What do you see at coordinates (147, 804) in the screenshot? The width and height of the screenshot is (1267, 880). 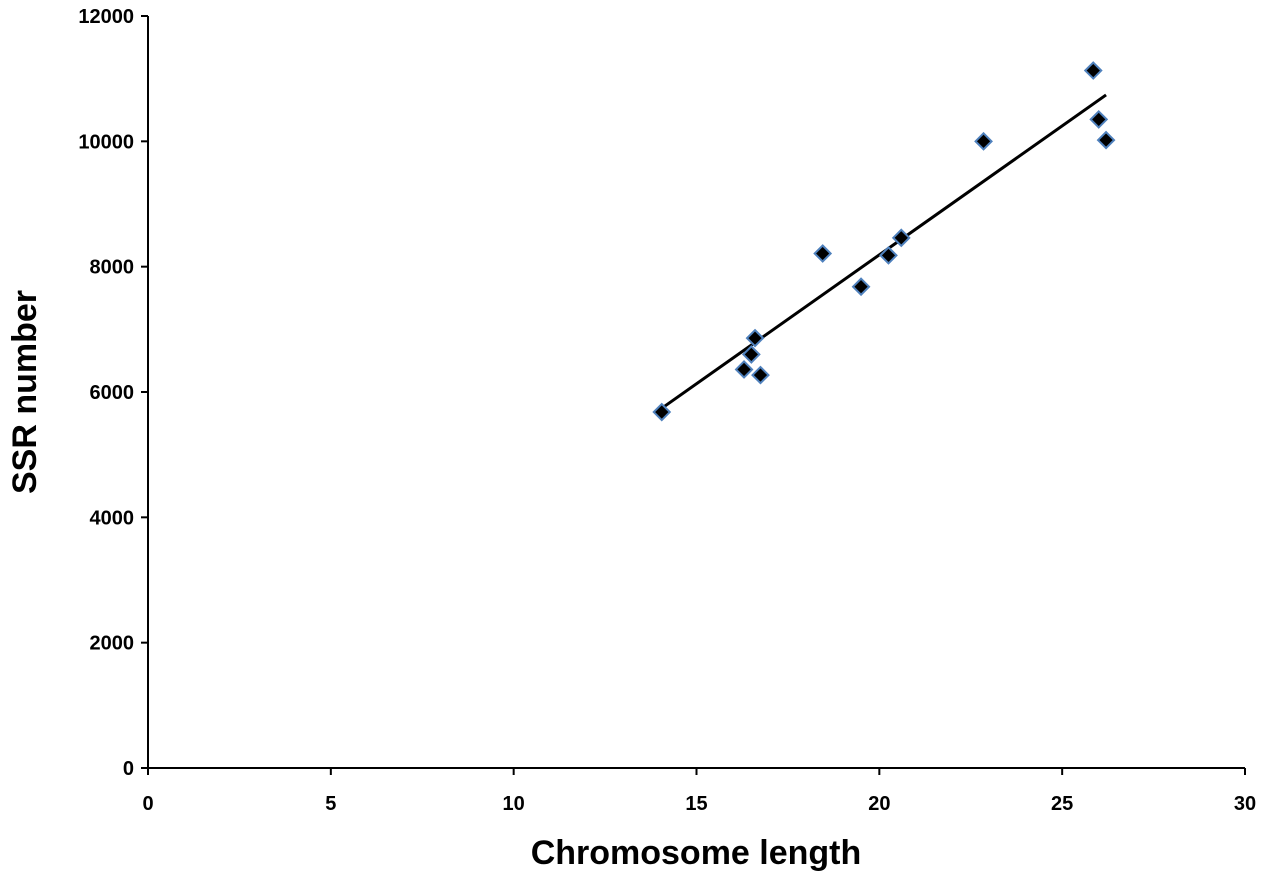 I see `x-tick-label: 0` at bounding box center [147, 804].